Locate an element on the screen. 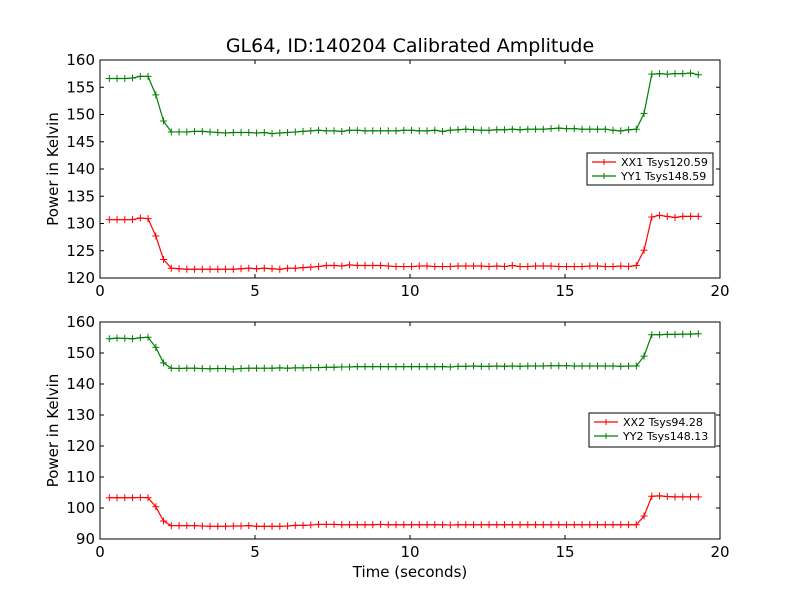 This screenshot has height=600, width=800. x-axis-label: Time (seconds) is located at coordinates (410, 572).